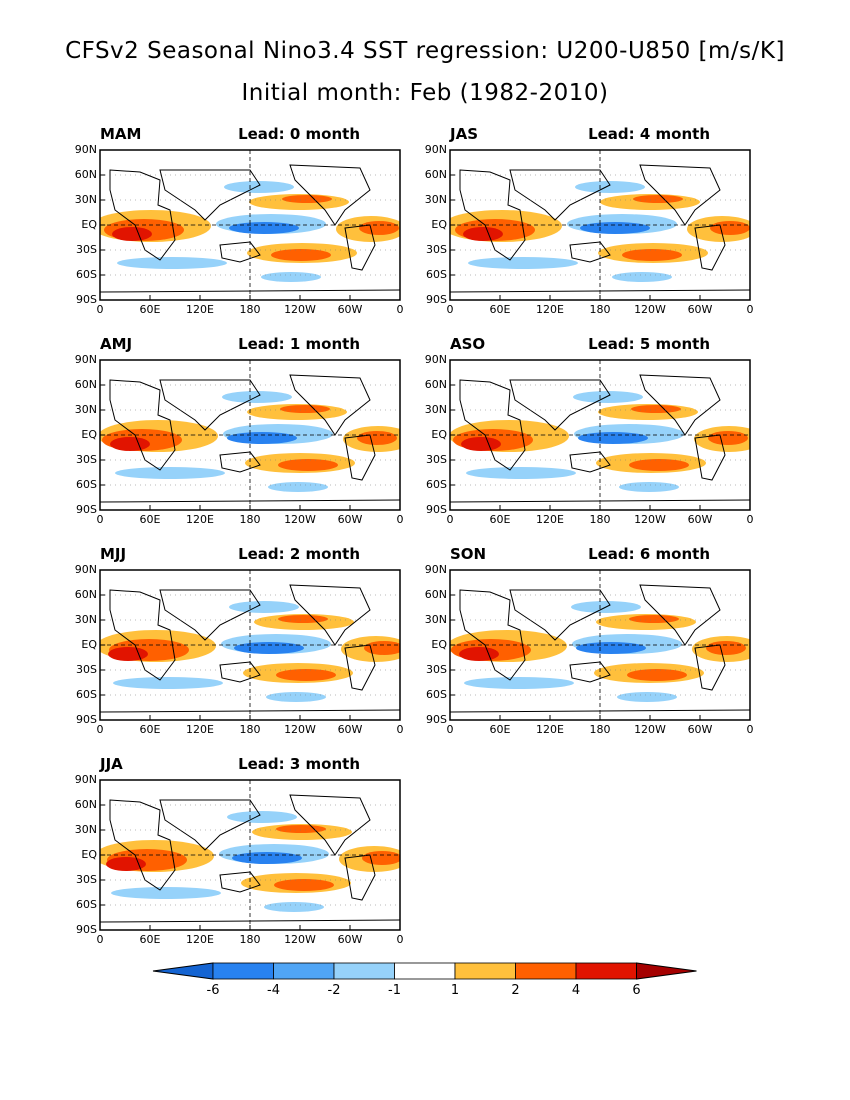  Describe the element at coordinates (113, 554) in the screenshot. I see `panel-season-label: MJJ` at that location.